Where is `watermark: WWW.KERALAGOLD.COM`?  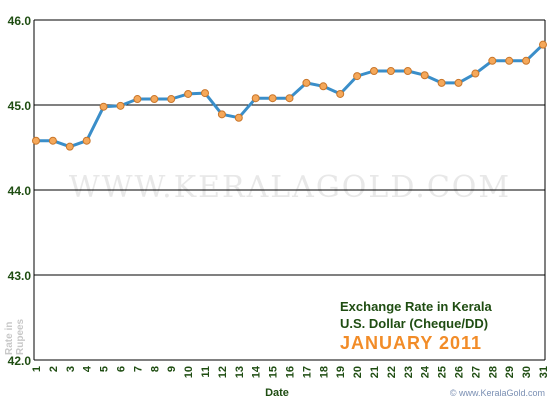 watermark: WWW.KERALAGOLD.COM is located at coordinates (290, 187).